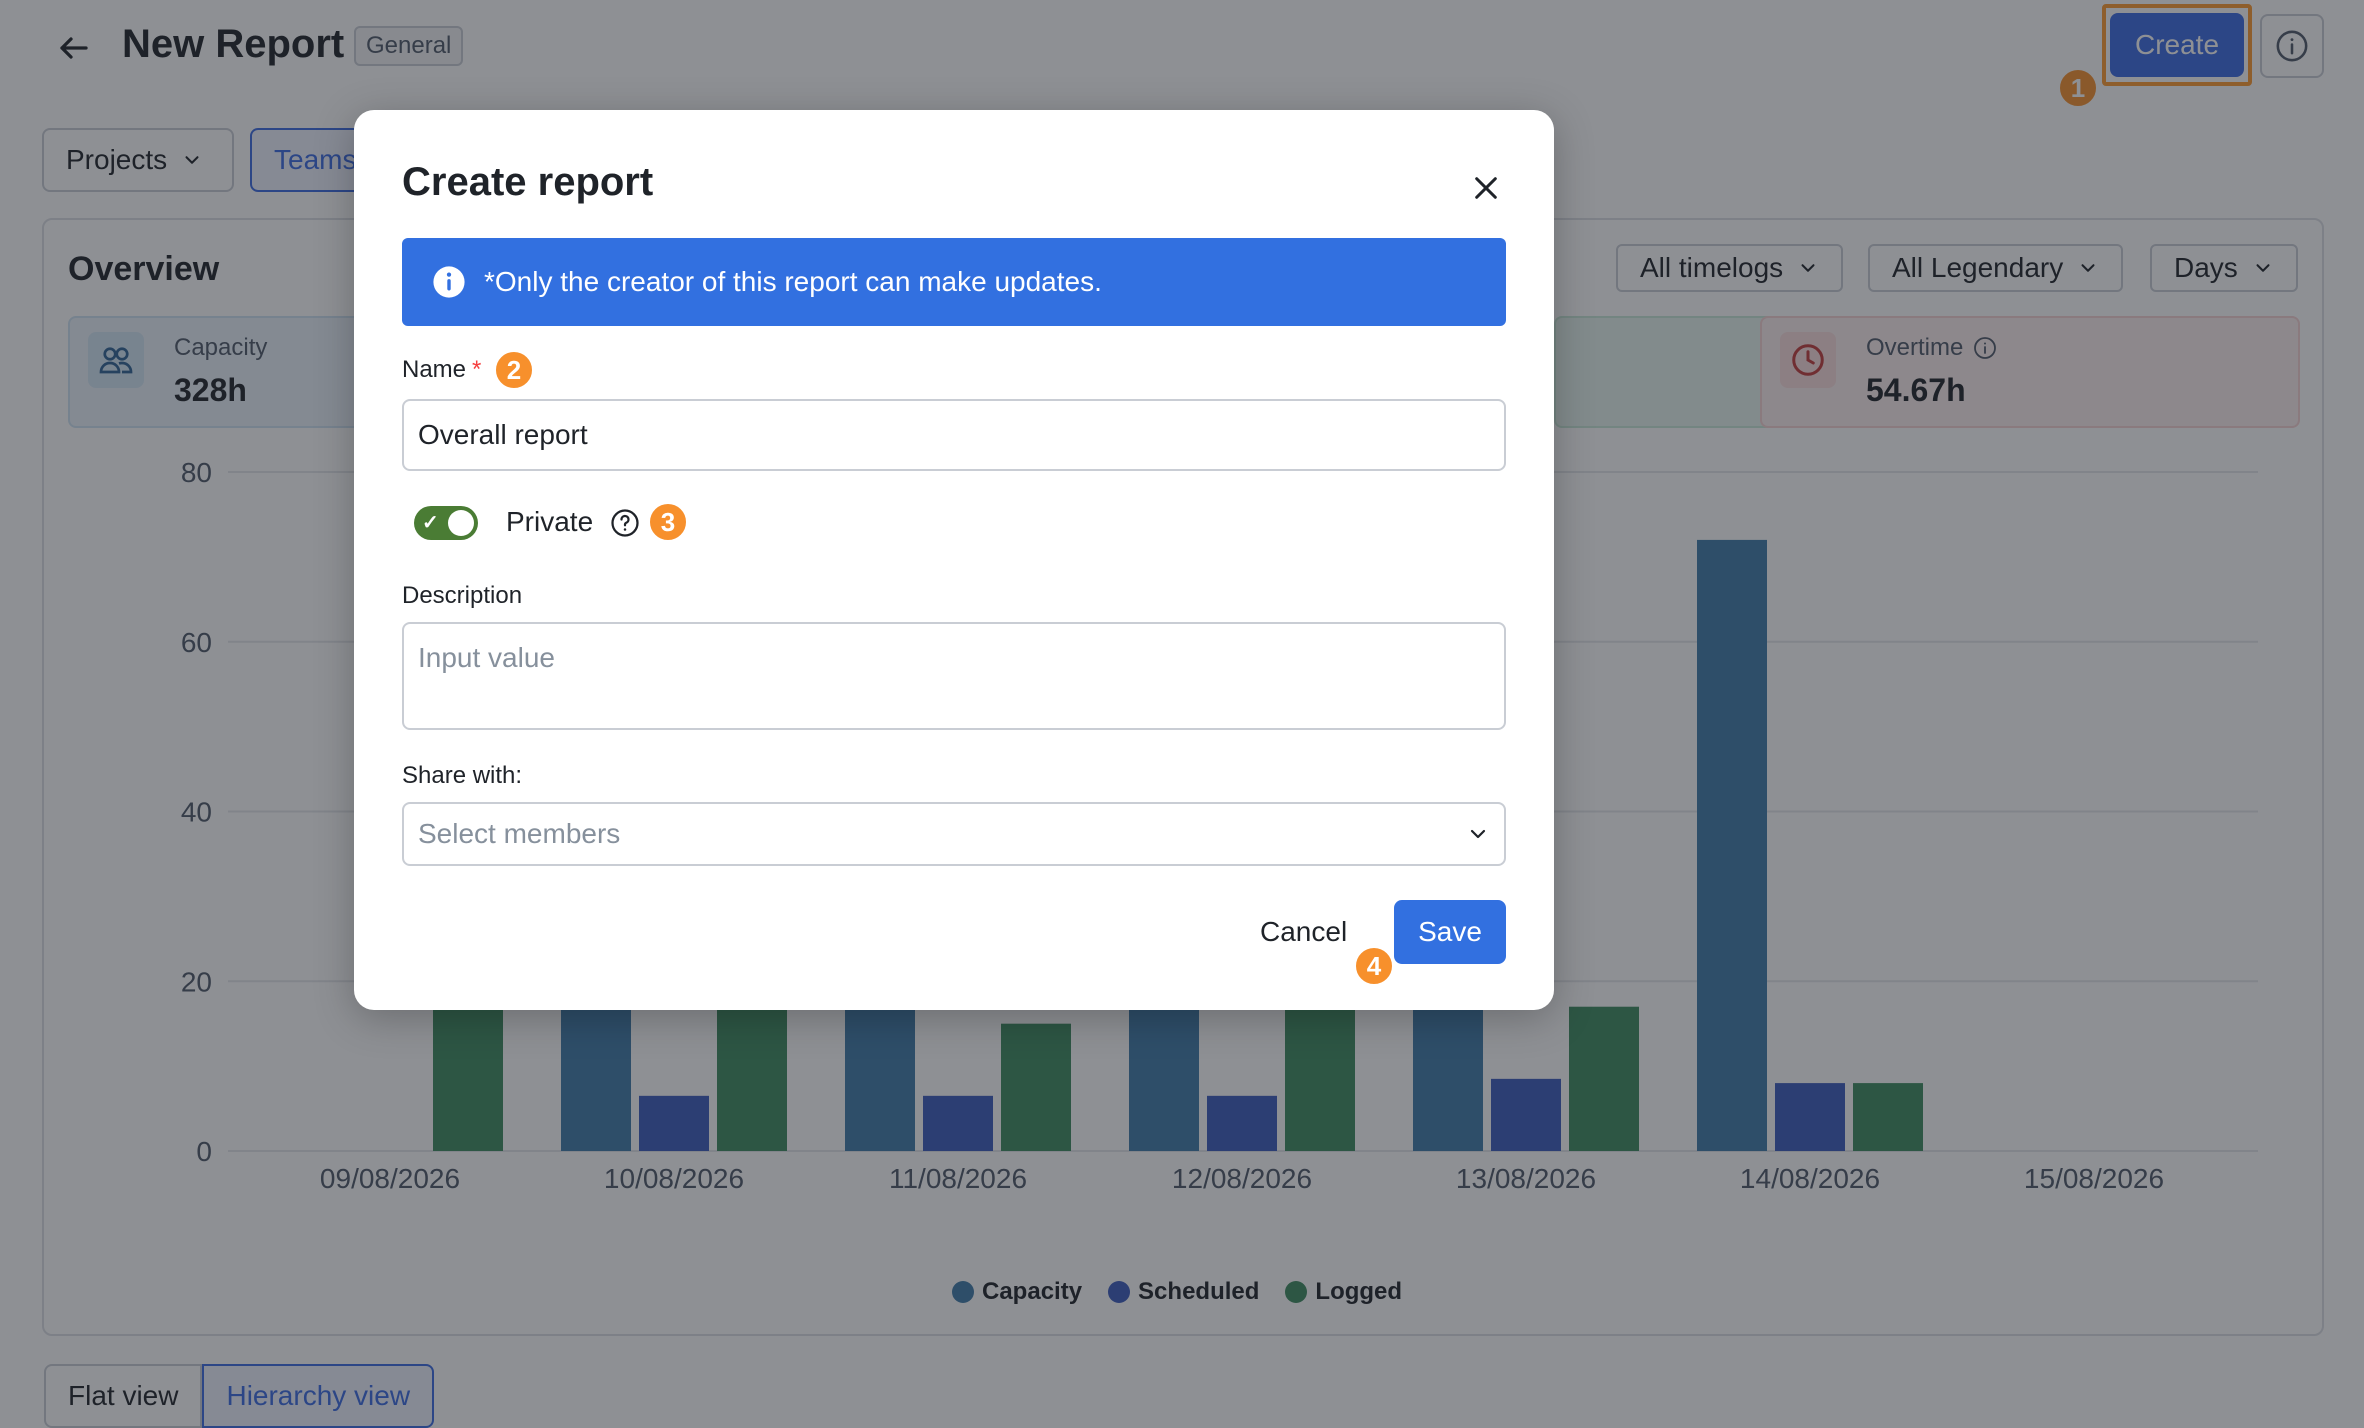  I want to click on check-icon: ✓, so click(430, 523).